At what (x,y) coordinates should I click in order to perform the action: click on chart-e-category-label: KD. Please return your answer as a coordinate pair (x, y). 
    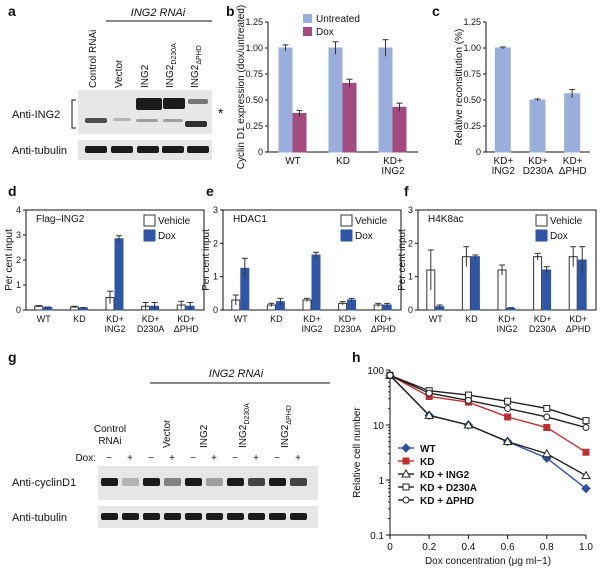
    Looking at the image, I should click on (276, 319).